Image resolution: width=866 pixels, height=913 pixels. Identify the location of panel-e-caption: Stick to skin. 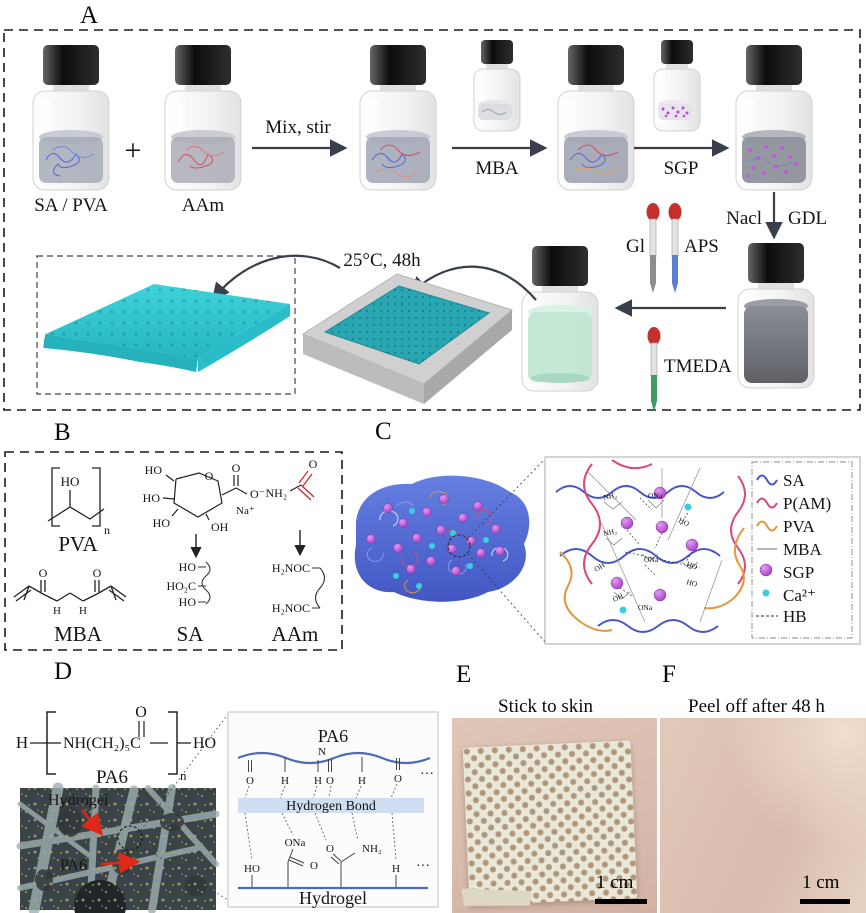
(546, 706).